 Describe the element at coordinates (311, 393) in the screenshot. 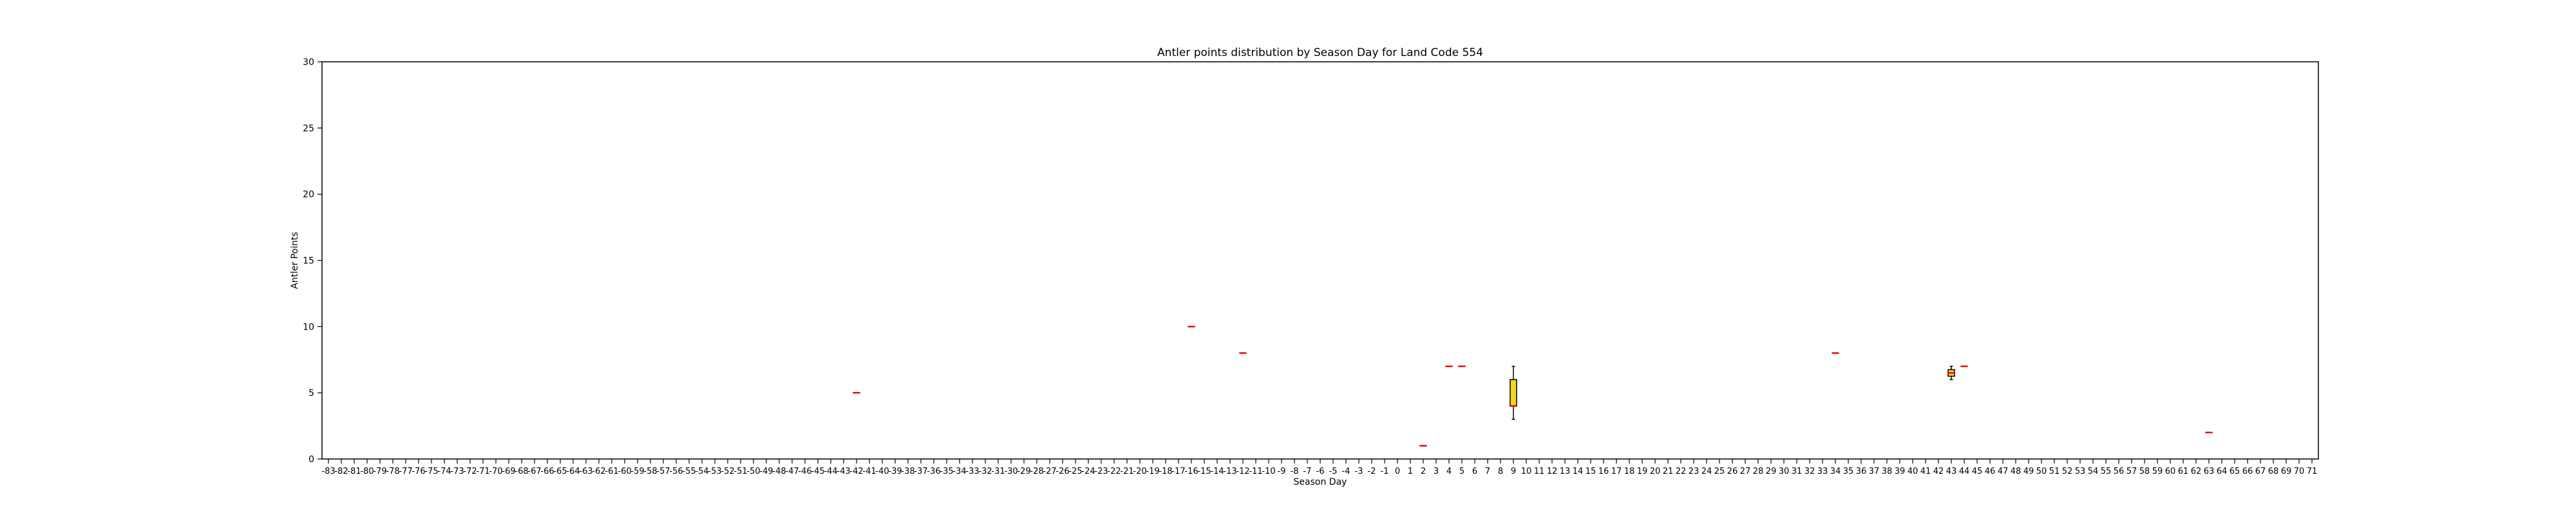

I see `y-tick-label: 5` at that location.